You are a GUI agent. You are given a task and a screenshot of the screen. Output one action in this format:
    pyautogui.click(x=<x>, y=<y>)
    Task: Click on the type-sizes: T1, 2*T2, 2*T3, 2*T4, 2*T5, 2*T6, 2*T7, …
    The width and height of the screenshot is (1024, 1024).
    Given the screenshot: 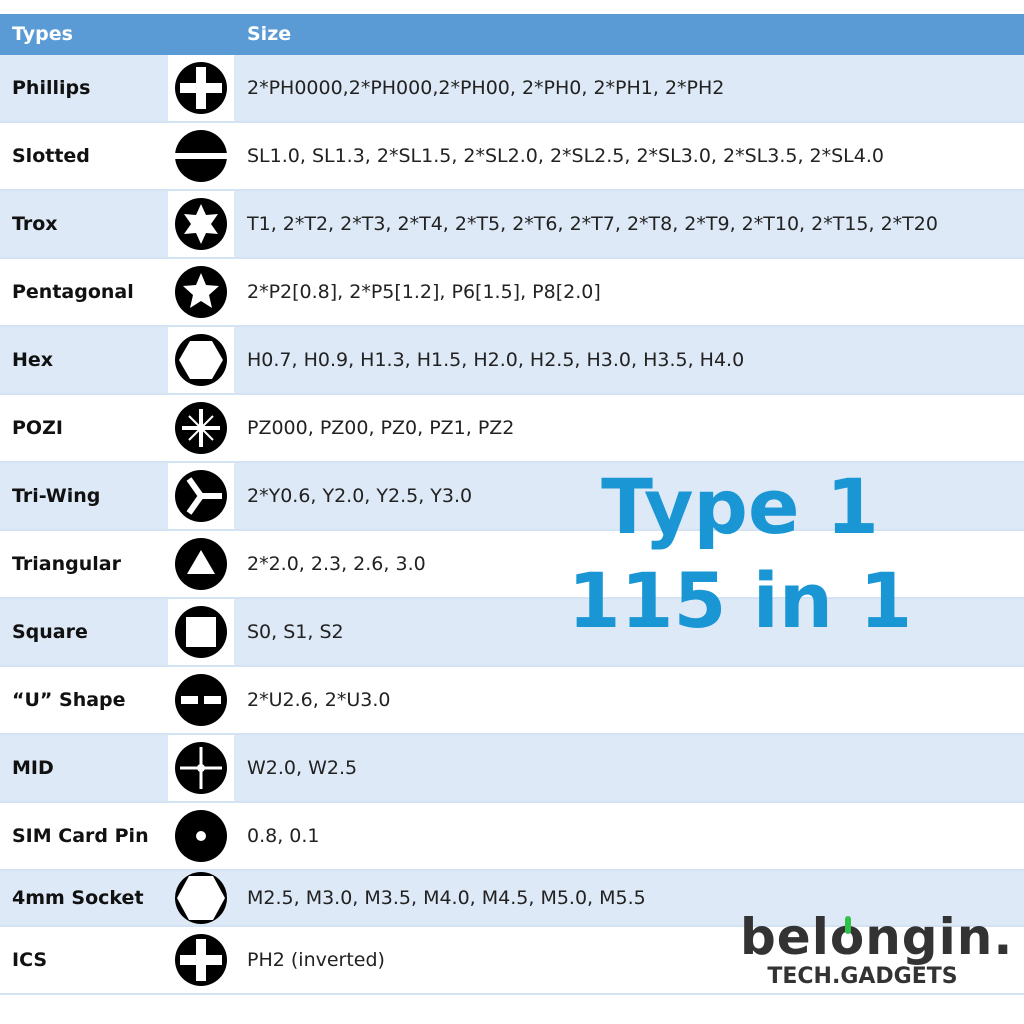 What is the action you would take?
    pyautogui.click(x=629, y=224)
    